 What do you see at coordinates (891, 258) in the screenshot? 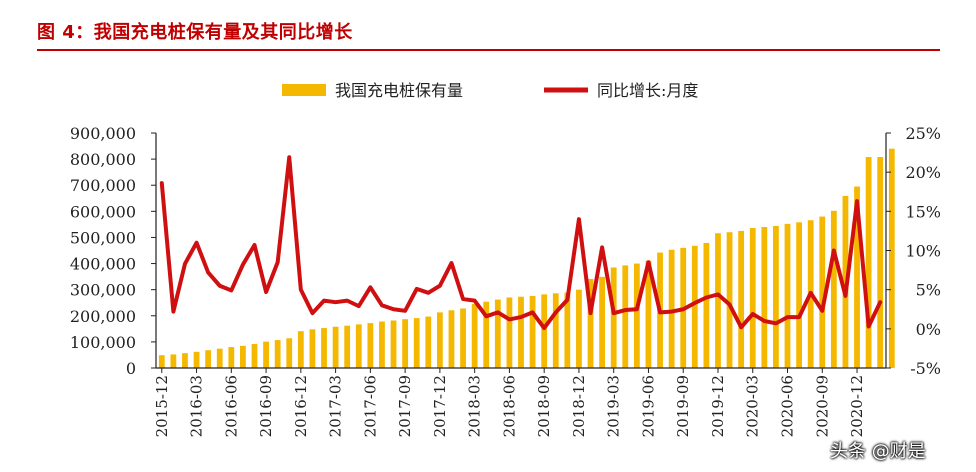
I see `bar-undefined` at bounding box center [891, 258].